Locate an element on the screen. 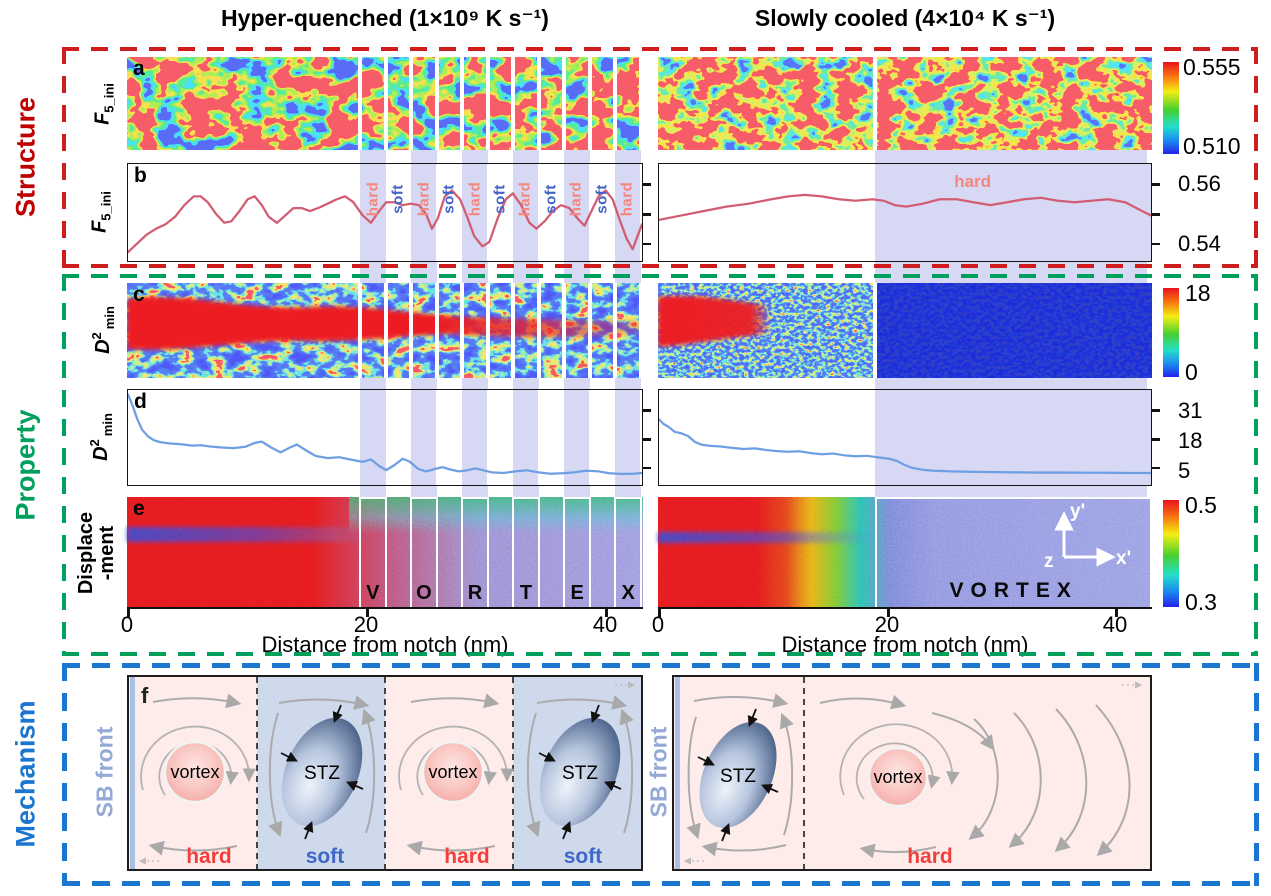  vortex-letter: R is located at coordinates (475, 593).